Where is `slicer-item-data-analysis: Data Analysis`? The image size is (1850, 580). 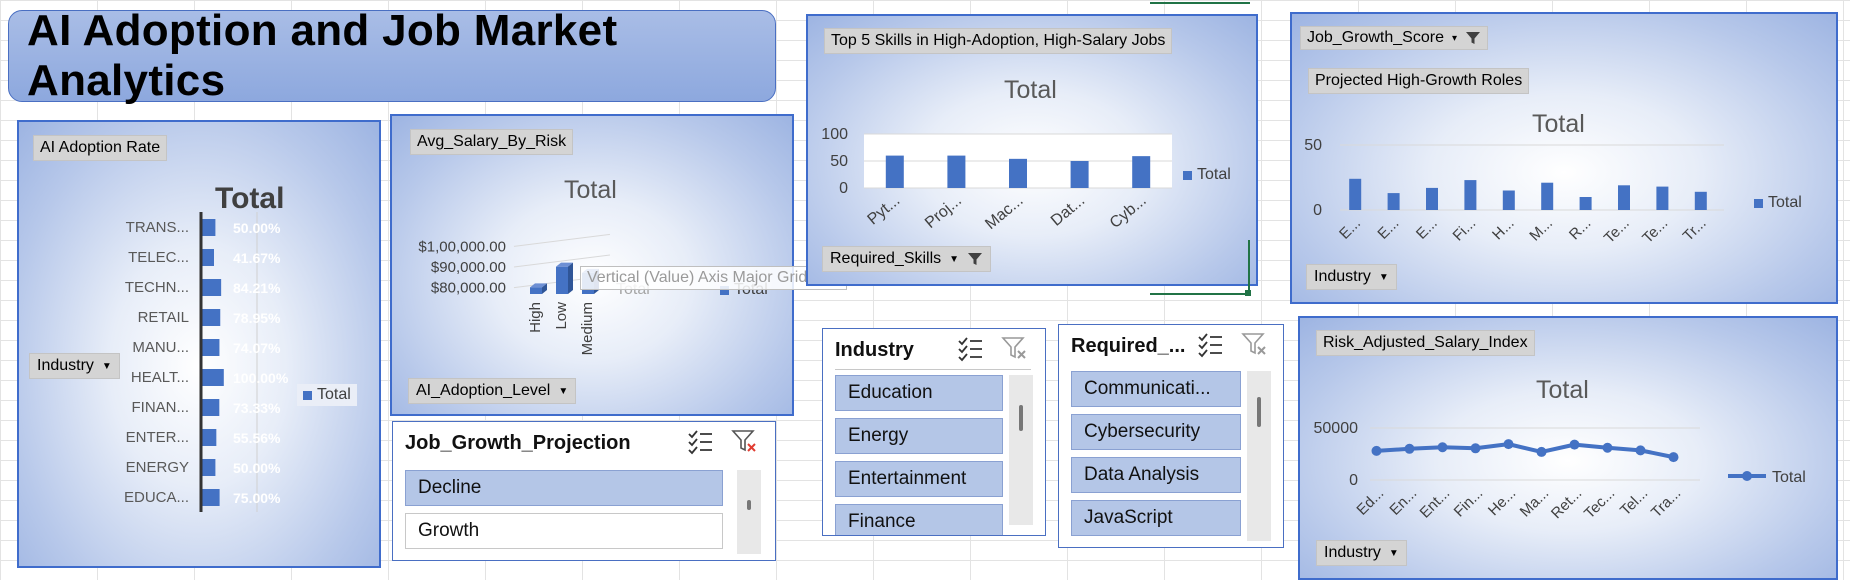
slicer-item-data-analysis: Data Analysis is located at coordinates (1156, 475).